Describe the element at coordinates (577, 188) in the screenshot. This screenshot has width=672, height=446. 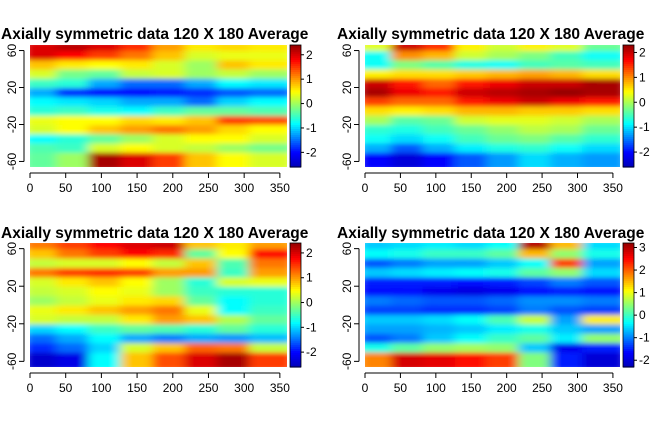
I see `x-tick-label: 300` at that location.